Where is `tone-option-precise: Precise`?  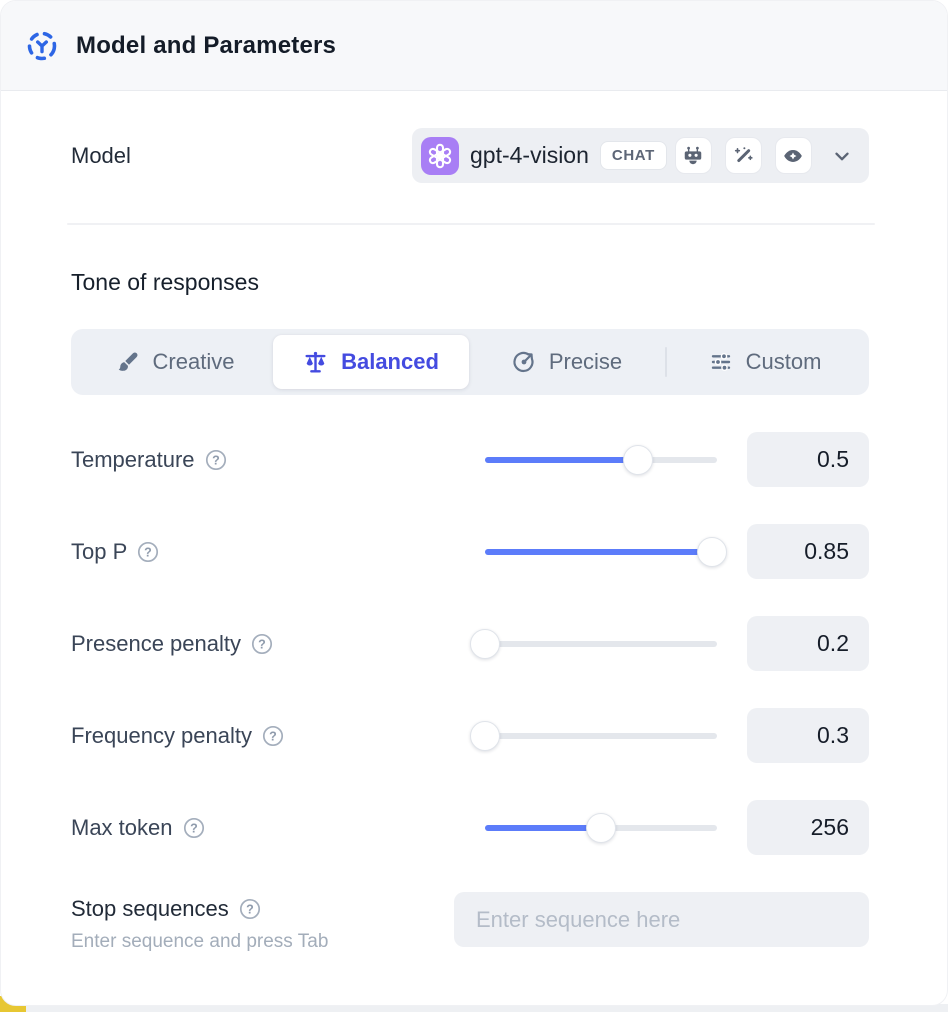
tone-option-precise: Precise is located at coordinates (567, 362).